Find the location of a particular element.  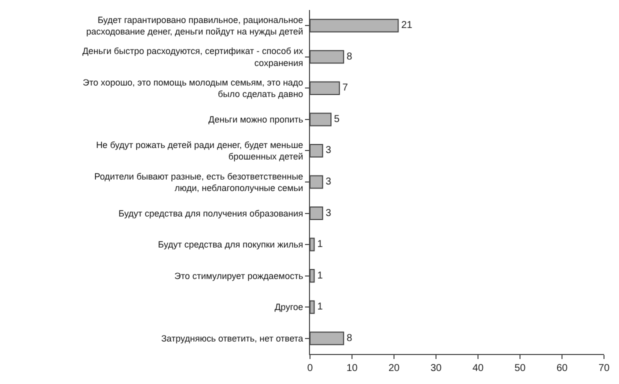

x-tick-label: 30 is located at coordinates (436, 368).